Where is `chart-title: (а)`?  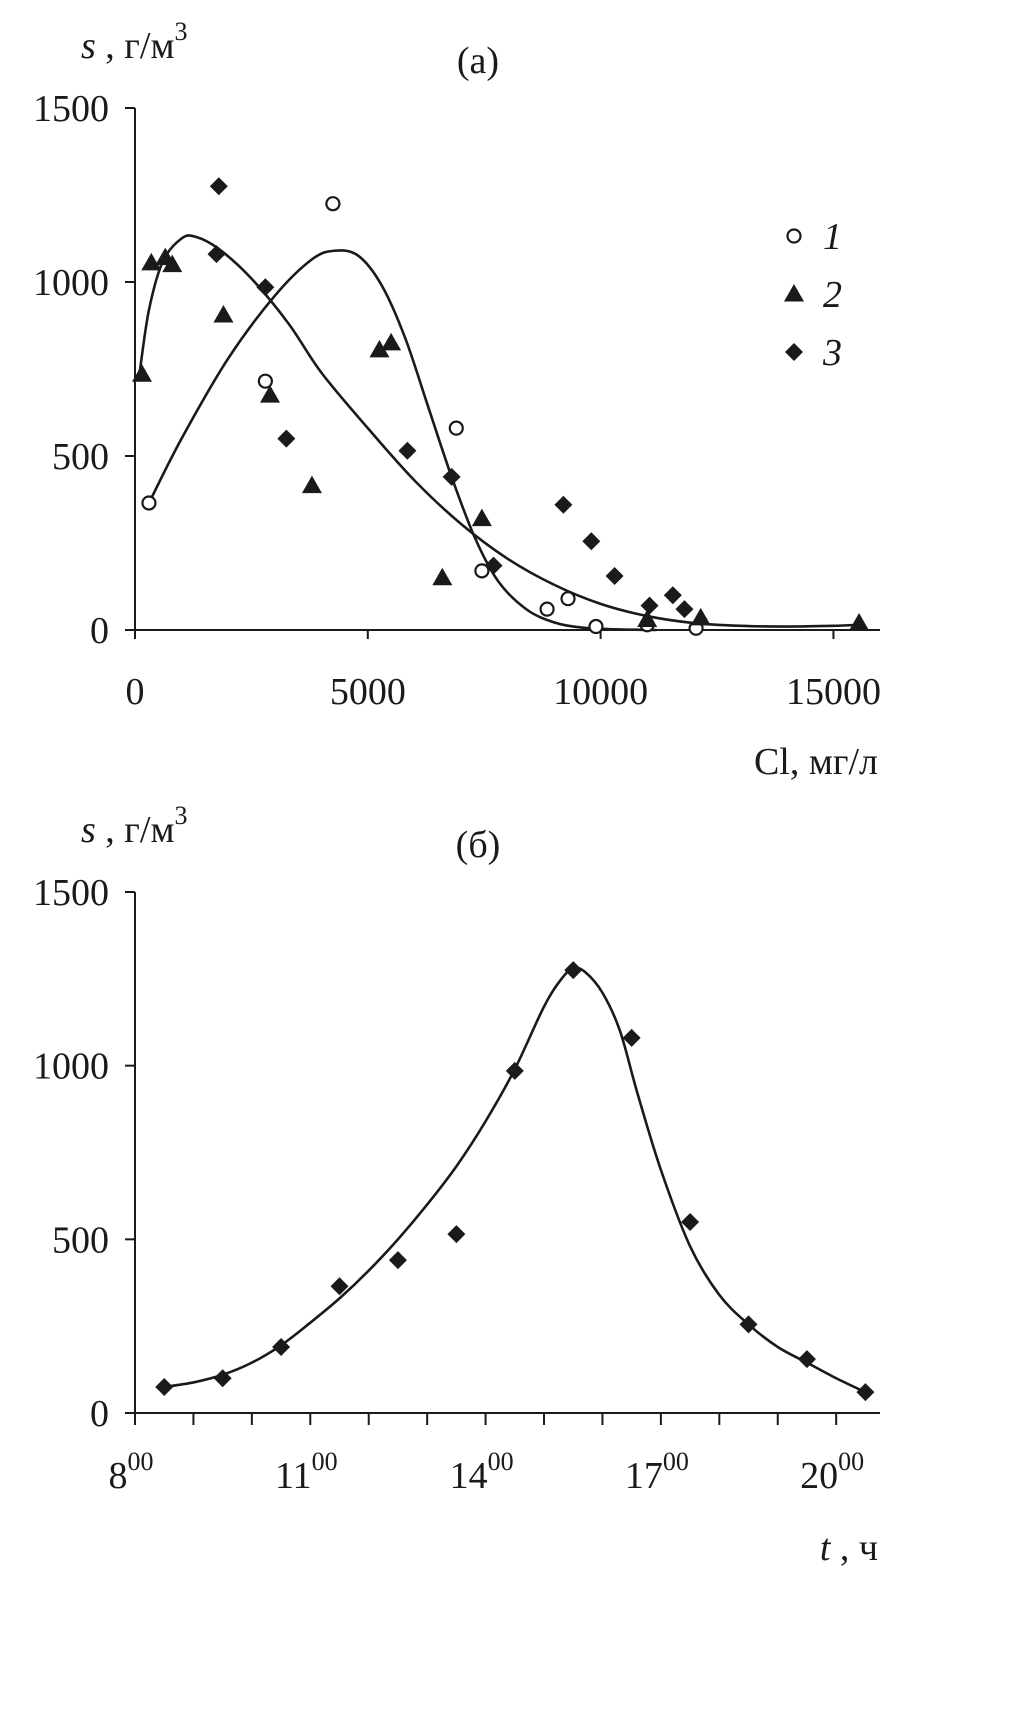
chart-title: (а) is located at coordinates (478, 61).